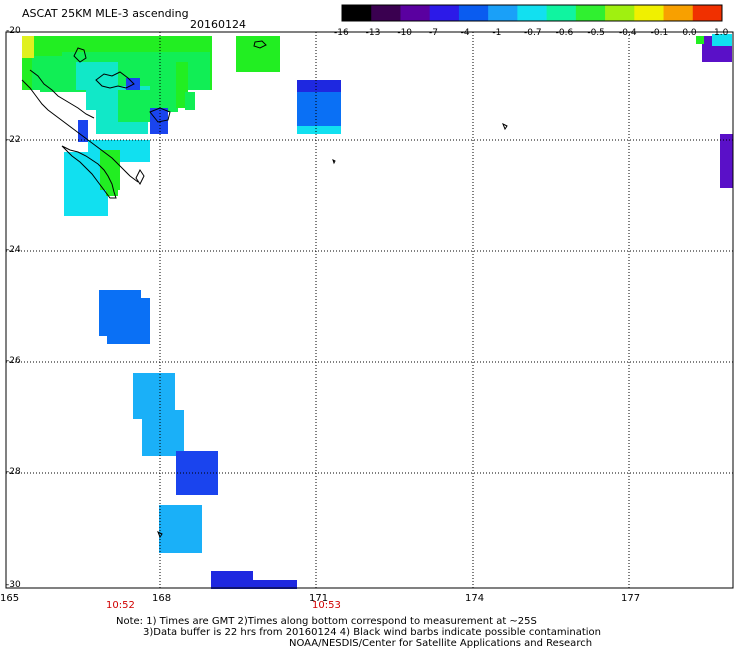  I want to click on colorbar-frame, so click(532, 13).